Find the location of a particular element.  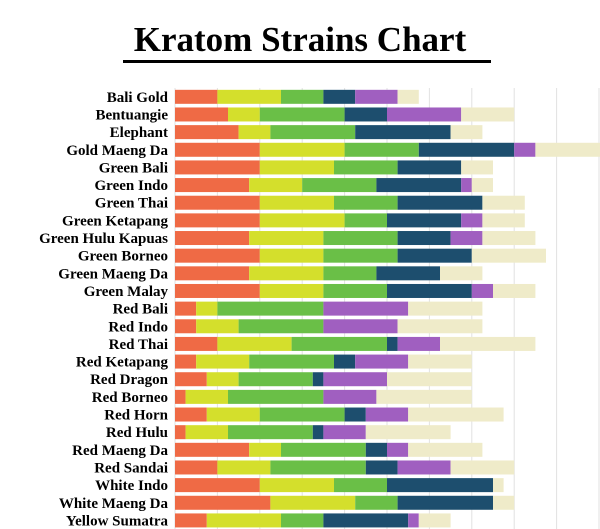

category-label: Red Sandai is located at coordinates (131, 468).